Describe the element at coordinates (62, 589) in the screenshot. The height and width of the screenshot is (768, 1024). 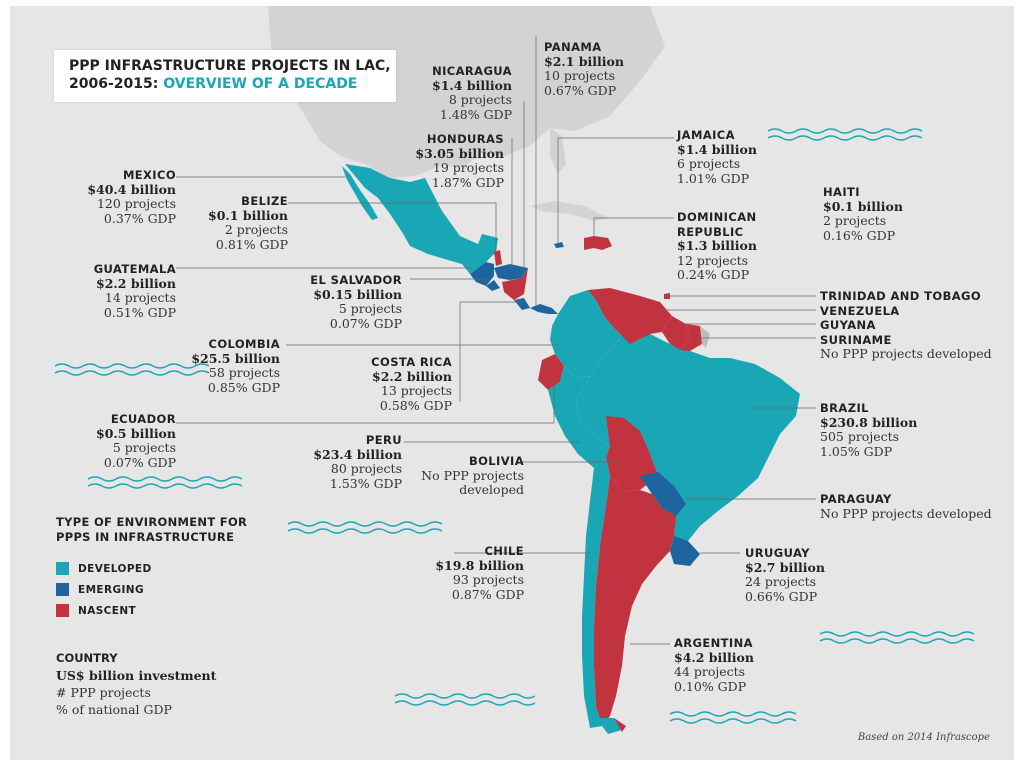
I see `legend-swatch-emerging` at that location.